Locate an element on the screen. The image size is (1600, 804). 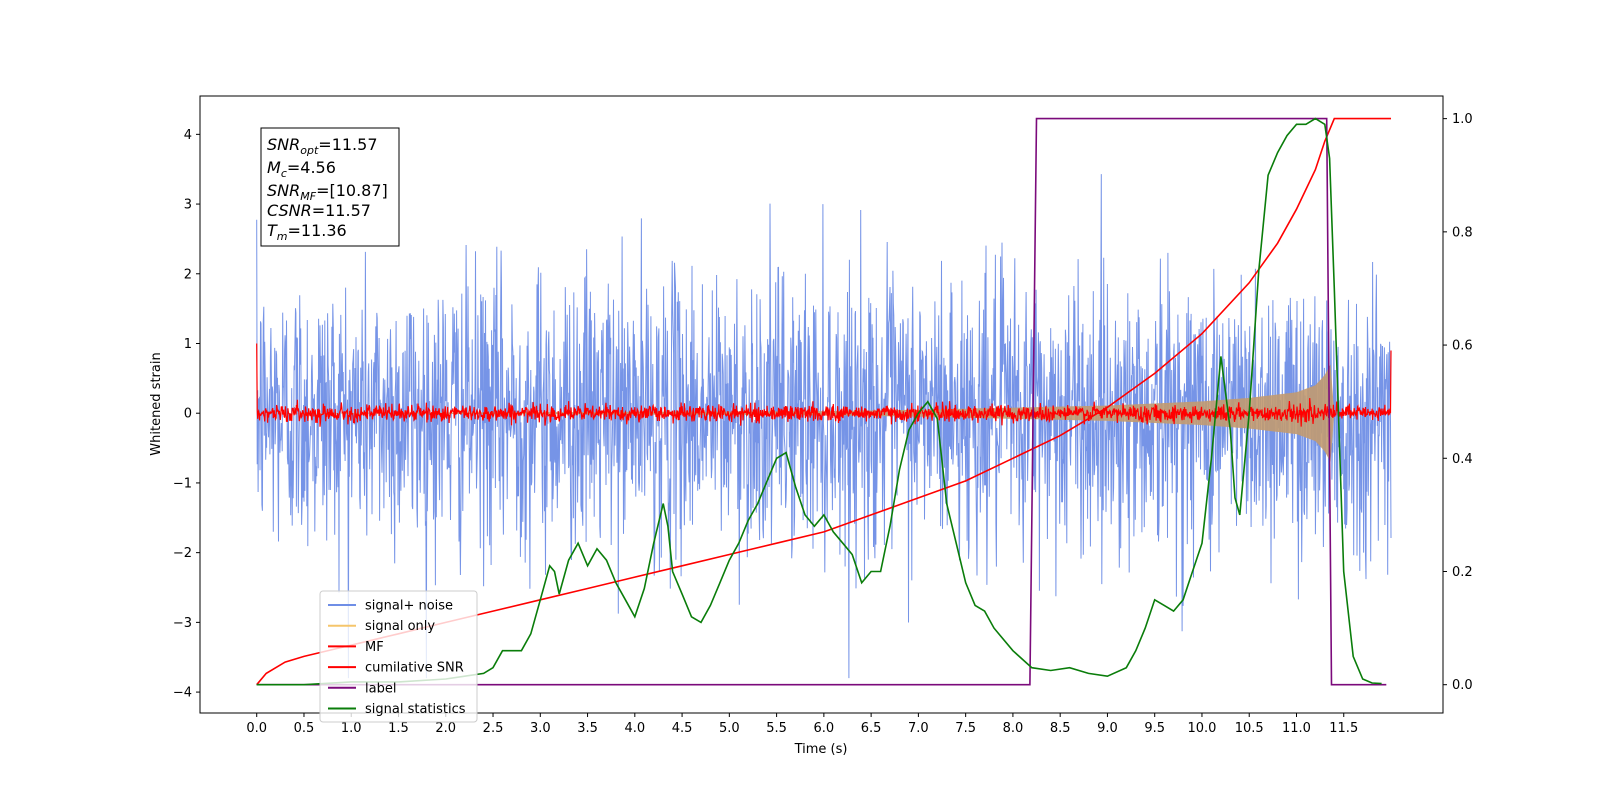
x-tick-label: 6.0 is located at coordinates (824, 728).